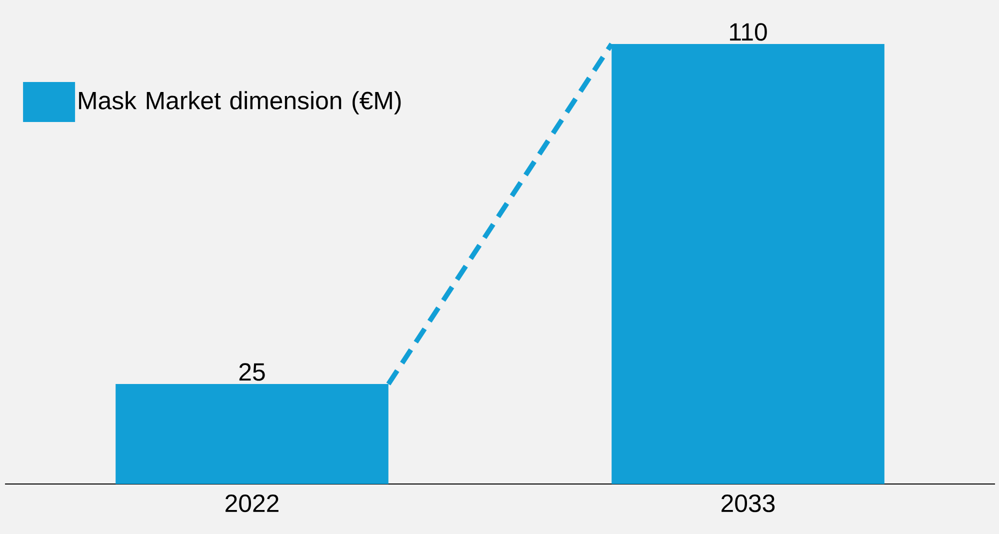  Describe the element at coordinates (748, 32) in the screenshot. I see `data-label: 110` at that location.